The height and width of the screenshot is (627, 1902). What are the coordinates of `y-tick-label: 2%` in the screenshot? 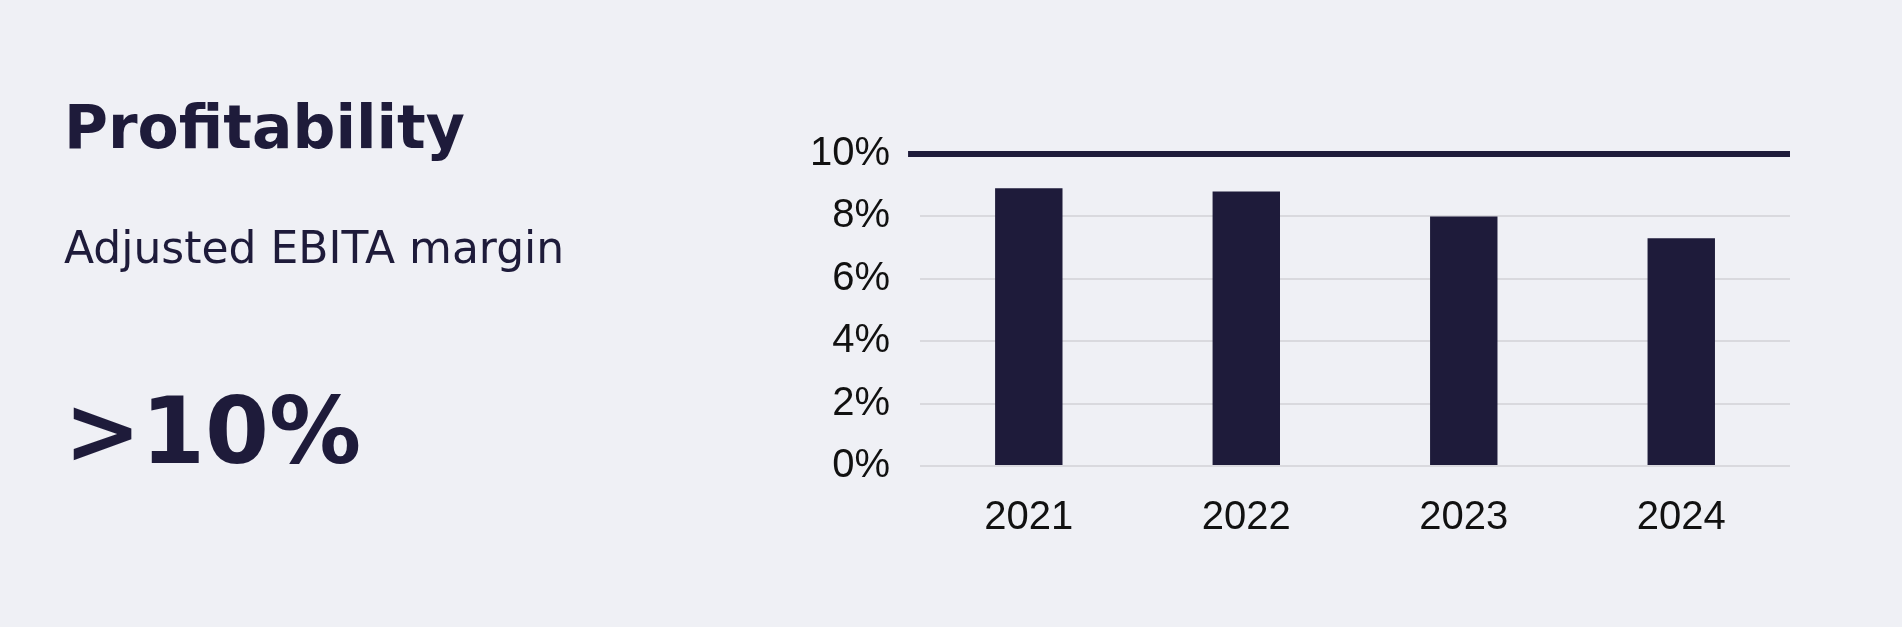 It's located at (861, 400).